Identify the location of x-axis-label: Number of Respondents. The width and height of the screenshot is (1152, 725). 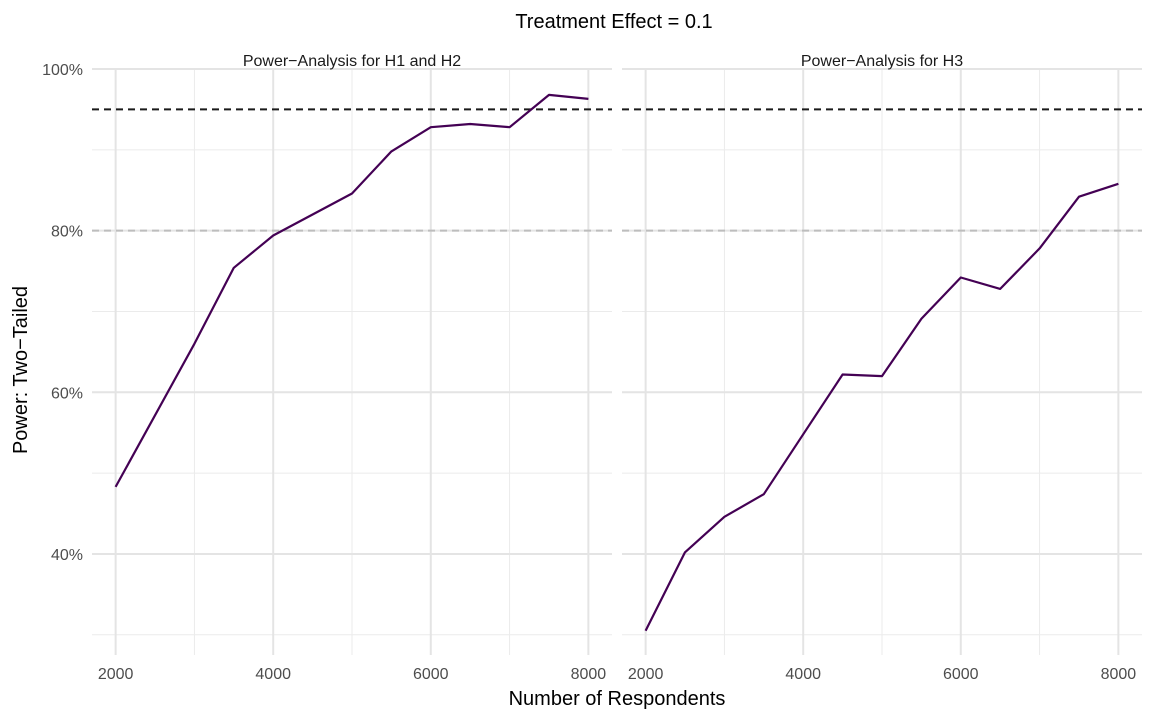
(617, 699).